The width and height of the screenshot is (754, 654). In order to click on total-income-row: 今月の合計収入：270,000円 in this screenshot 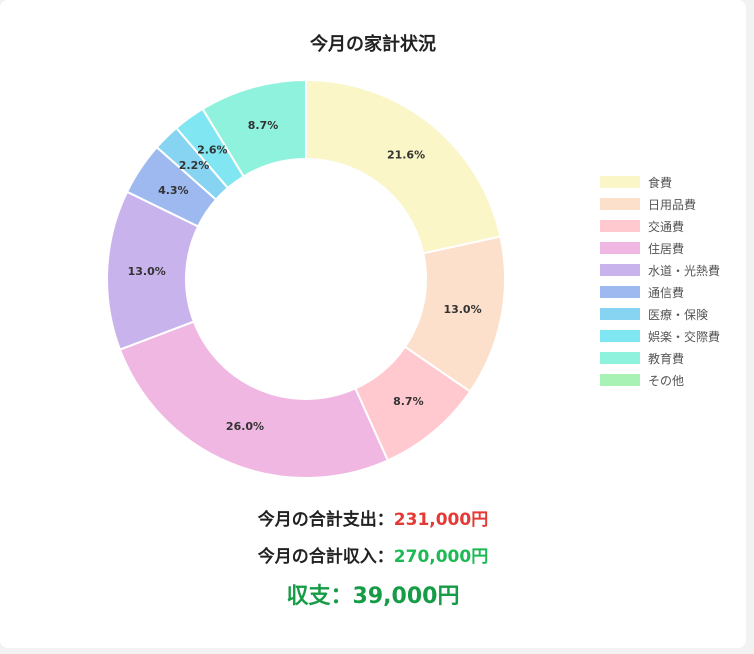, I will do `click(373, 554)`.